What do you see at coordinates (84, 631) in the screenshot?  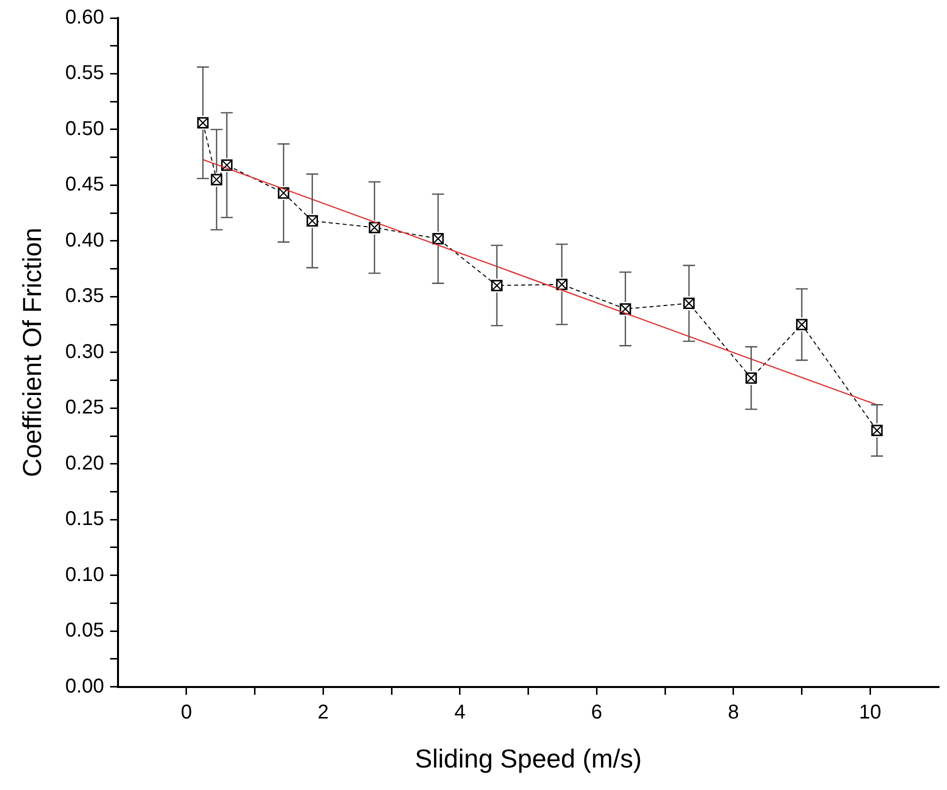 I see `y-tick-label: 0.05` at bounding box center [84, 631].